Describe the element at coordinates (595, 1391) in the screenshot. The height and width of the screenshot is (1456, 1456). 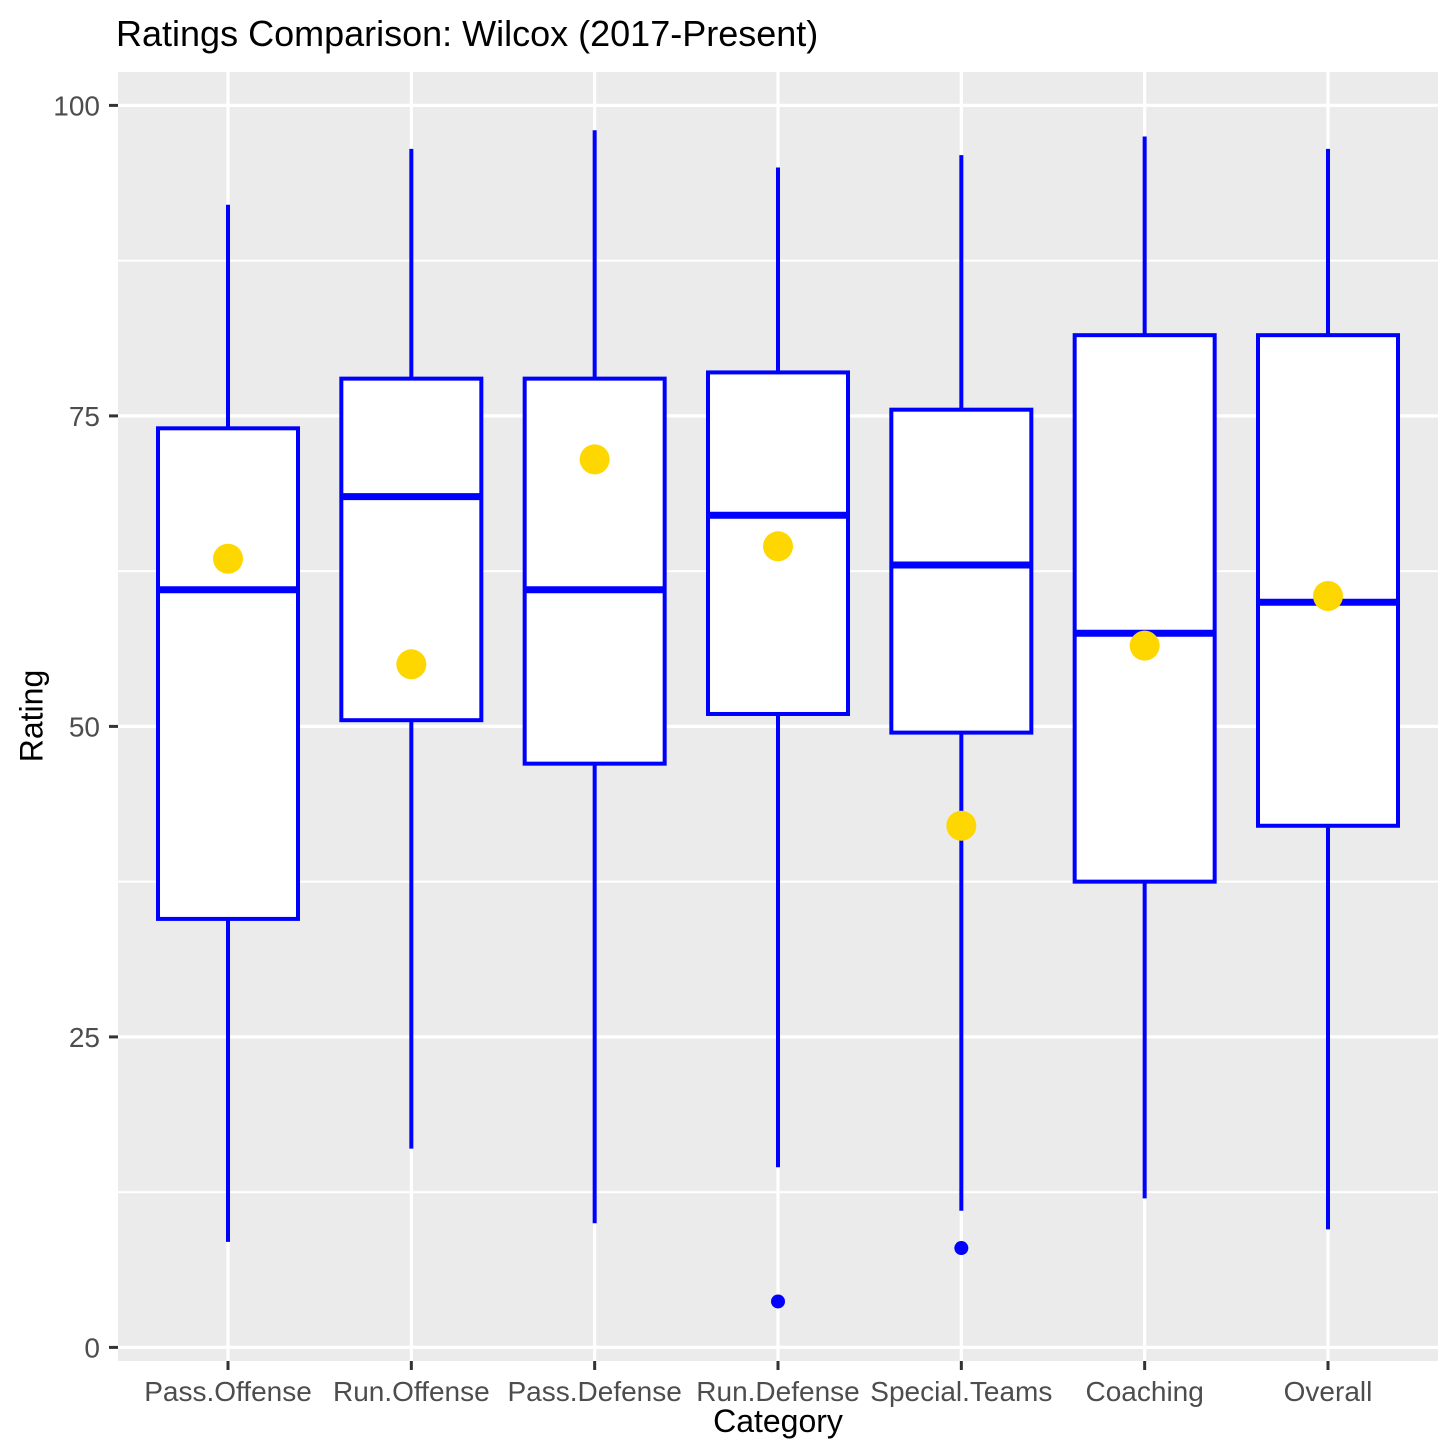
I see `x-tick-label: Pass.Defense` at that location.